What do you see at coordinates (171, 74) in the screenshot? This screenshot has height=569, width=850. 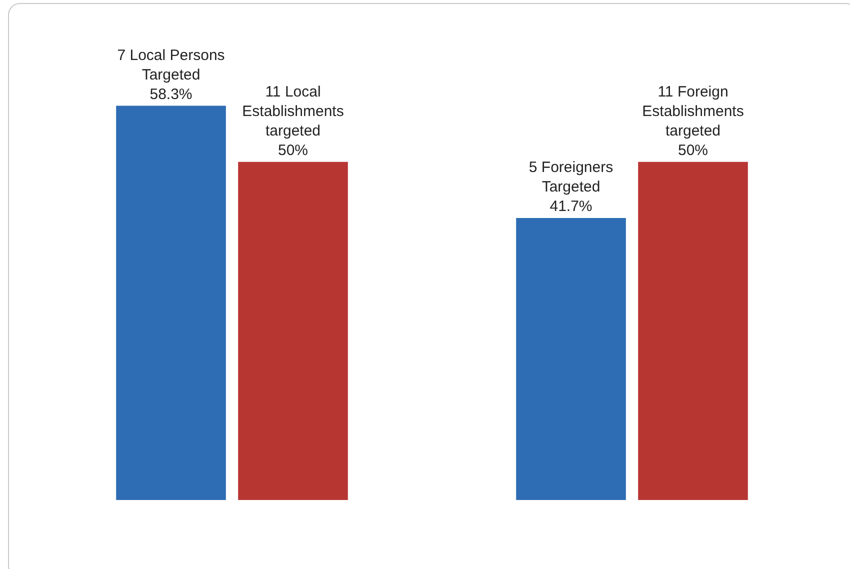 I see `data-label: 7 Local Persons Targeted 58.3%` at bounding box center [171, 74].